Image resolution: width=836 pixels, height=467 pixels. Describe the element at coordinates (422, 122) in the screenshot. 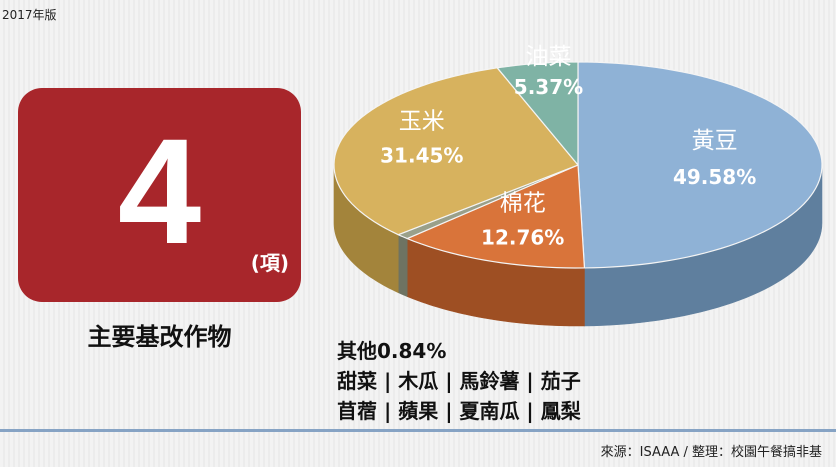

I see `pie-label-slice-corn: 玉米` at that location.